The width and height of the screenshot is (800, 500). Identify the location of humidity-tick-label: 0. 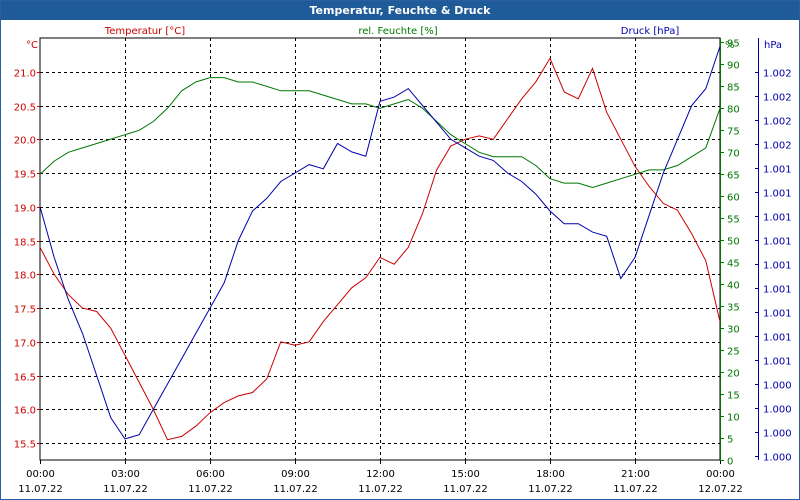
(730, 462).